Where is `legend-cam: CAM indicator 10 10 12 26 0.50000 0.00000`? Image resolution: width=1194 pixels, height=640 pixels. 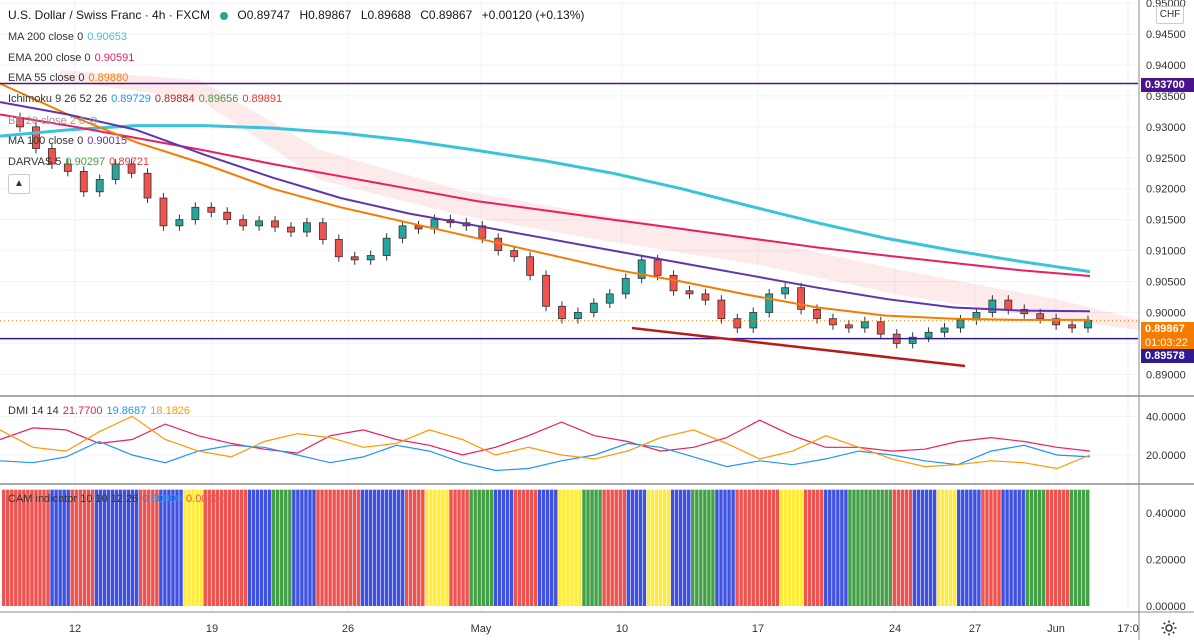 legend-cam: CAM indicator 10 10 12 26 0.50000 0.00000 is located at coordinates (119, 499).